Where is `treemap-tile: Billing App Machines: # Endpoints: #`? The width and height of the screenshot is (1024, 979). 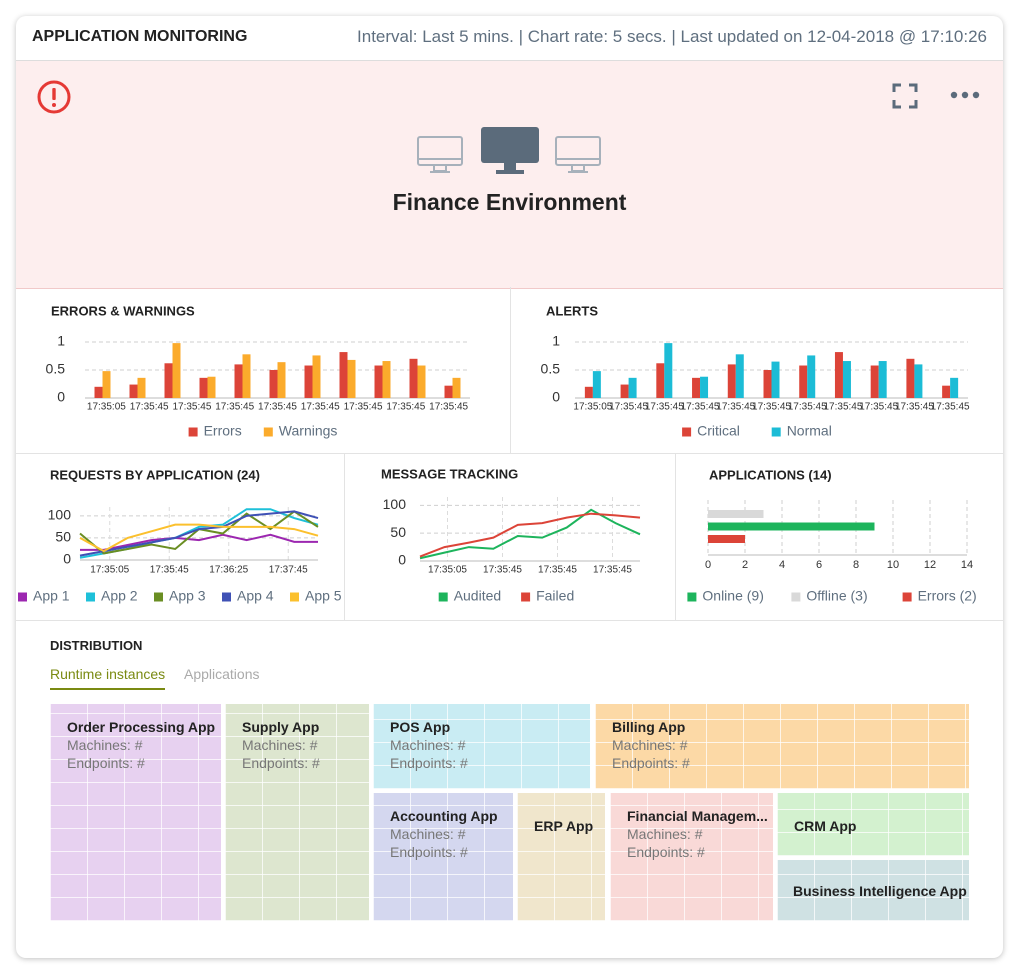
treemap-tile: Billing App Machines: # Endpoints: # is located at coordinates (782, 746).